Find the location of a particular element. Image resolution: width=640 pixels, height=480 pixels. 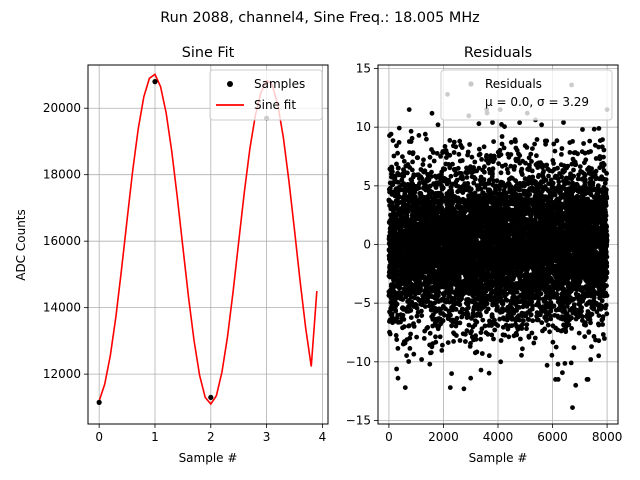

sine-fit-ytick-label: 14000 is located at coordinates (62, 308).